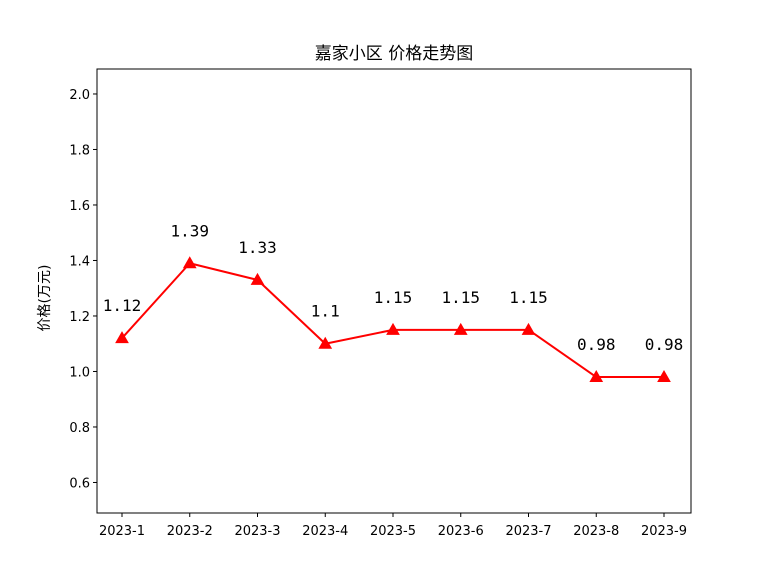 Image resolution: width=768 pixels, height=576 pixels. I want to click on y-tick-label: 1.0, so click(79, 372).